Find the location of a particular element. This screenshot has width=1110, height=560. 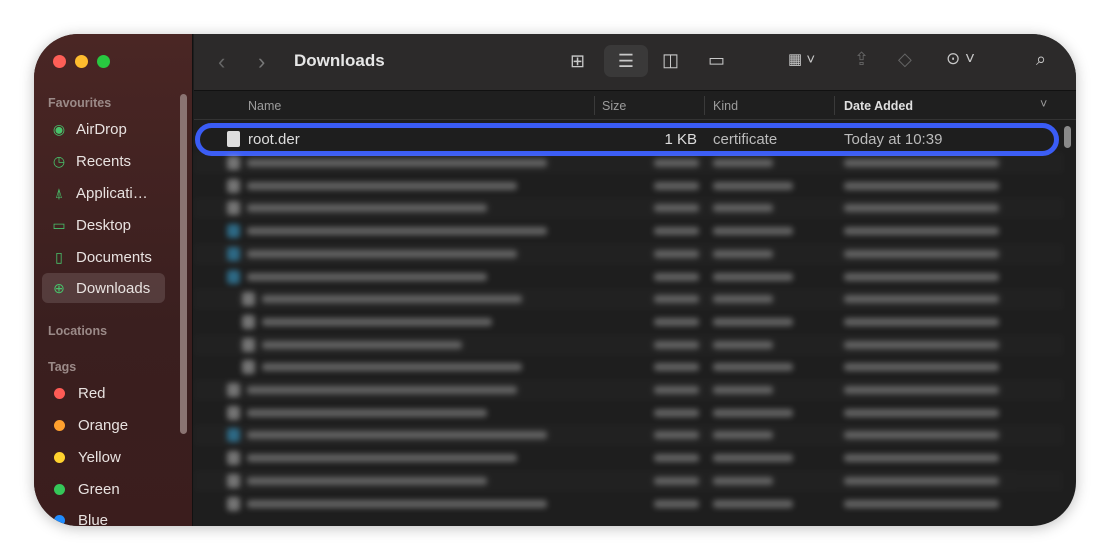

file-name: root.der is located at coordinates (274, 139).